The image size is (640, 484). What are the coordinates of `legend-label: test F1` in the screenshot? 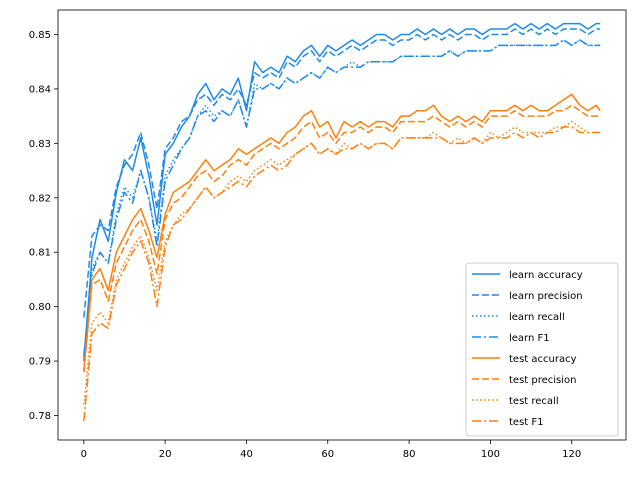 It's located at (526, 422).